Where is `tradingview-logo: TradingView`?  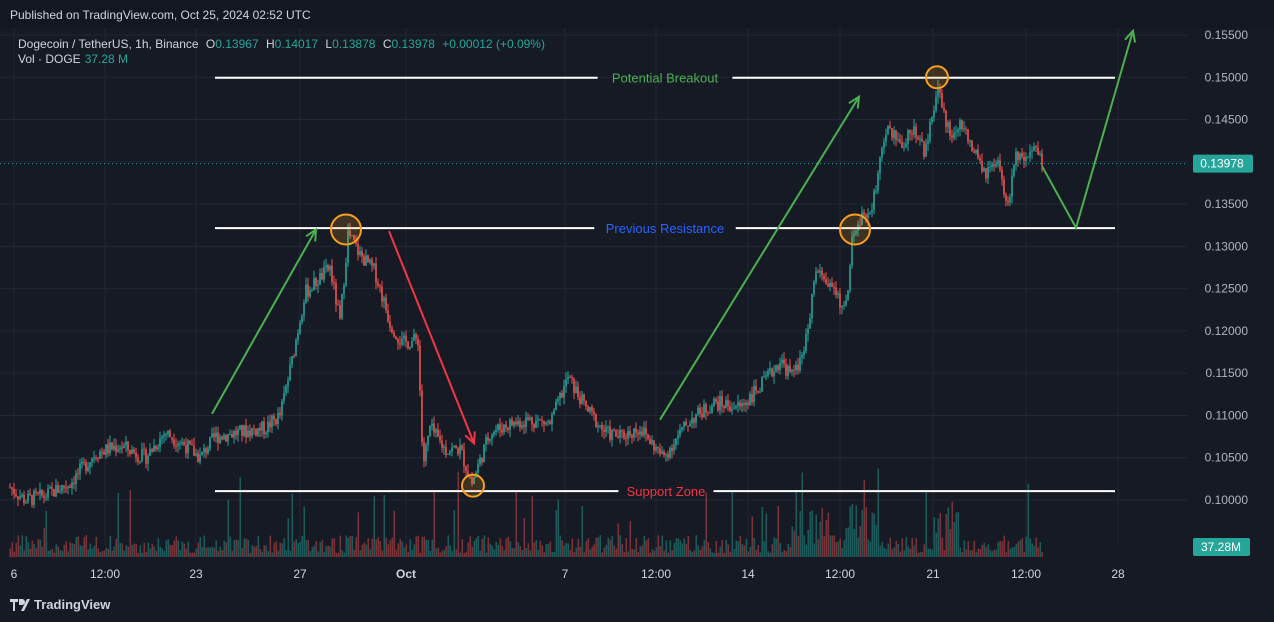
tradingview-logo: TradingView is located at coordinates (60, 604).